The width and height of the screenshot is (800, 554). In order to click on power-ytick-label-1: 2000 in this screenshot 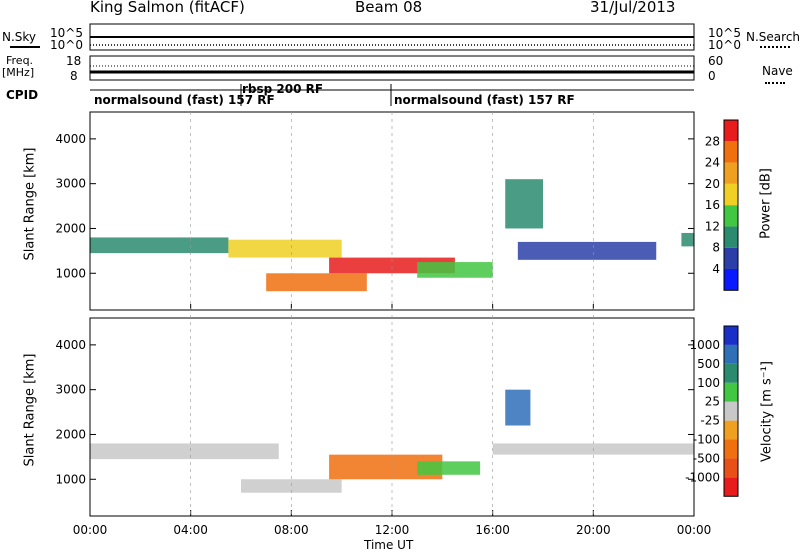, I will do `click(70, 228)`.